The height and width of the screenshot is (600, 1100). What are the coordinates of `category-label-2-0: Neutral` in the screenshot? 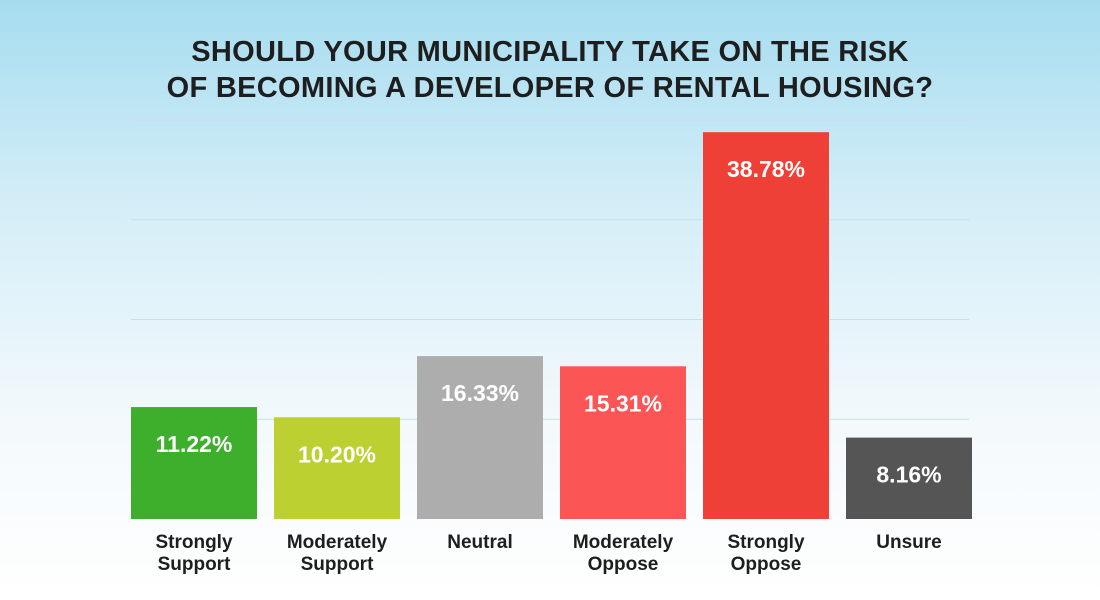 It's located at (479, 542).